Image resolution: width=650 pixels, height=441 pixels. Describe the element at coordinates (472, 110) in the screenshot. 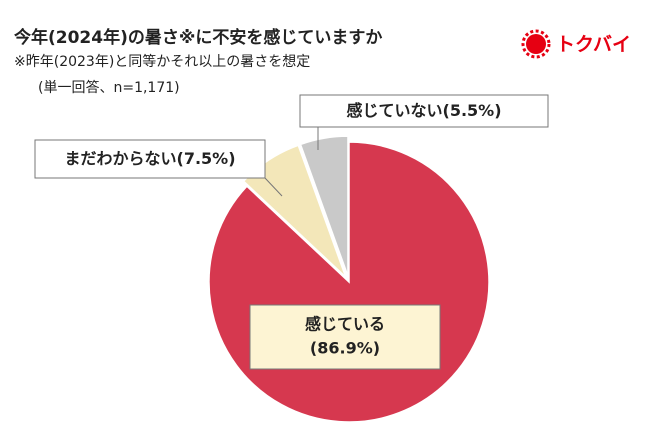

I see `value-label: (5.5%)` at that location.